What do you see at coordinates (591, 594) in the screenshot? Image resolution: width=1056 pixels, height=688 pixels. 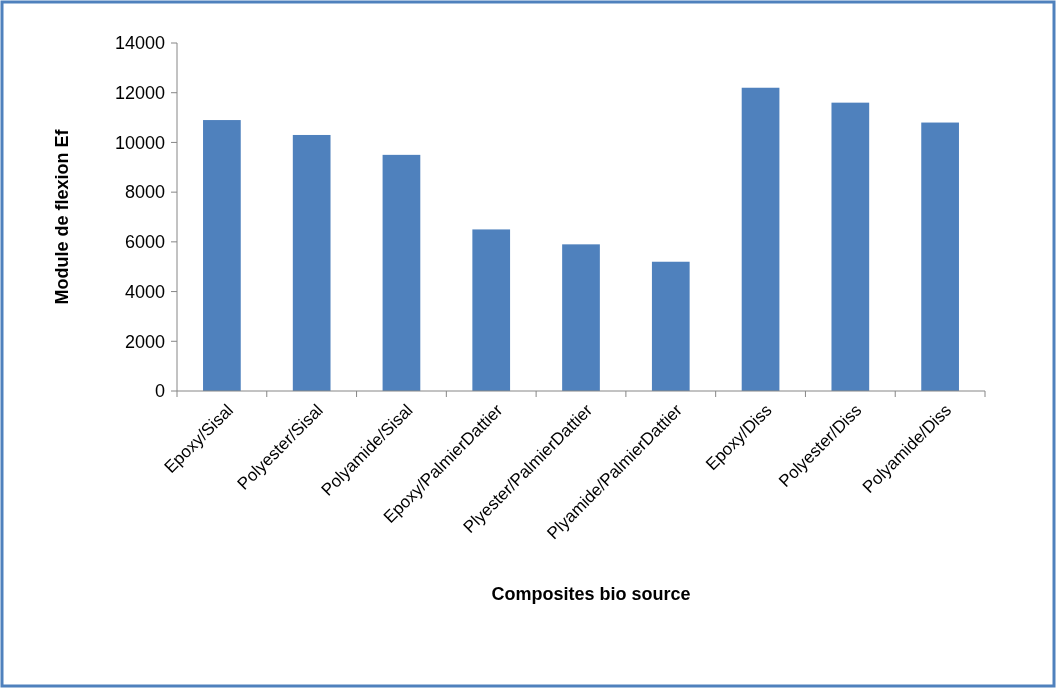 I see `x-axis-title: Composites bio source` at bounding box center [591, 594].